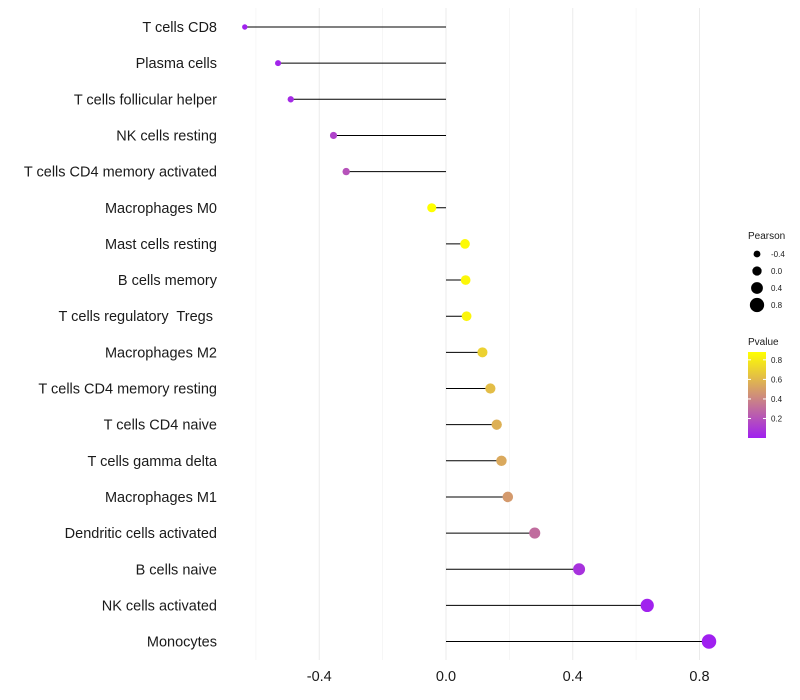 This screenshot has width=800, height=700. What do you see at coordinates (777, 305) in the screenshot?
I see `size-legend-label: 0.8` at bounding box center [777, 305].